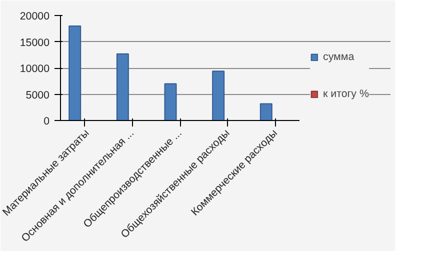 The image size is (430, 273). Describe the element at coordinates (35, 69) in the screenshot. I see `y-tick-label: 10000` at that location.